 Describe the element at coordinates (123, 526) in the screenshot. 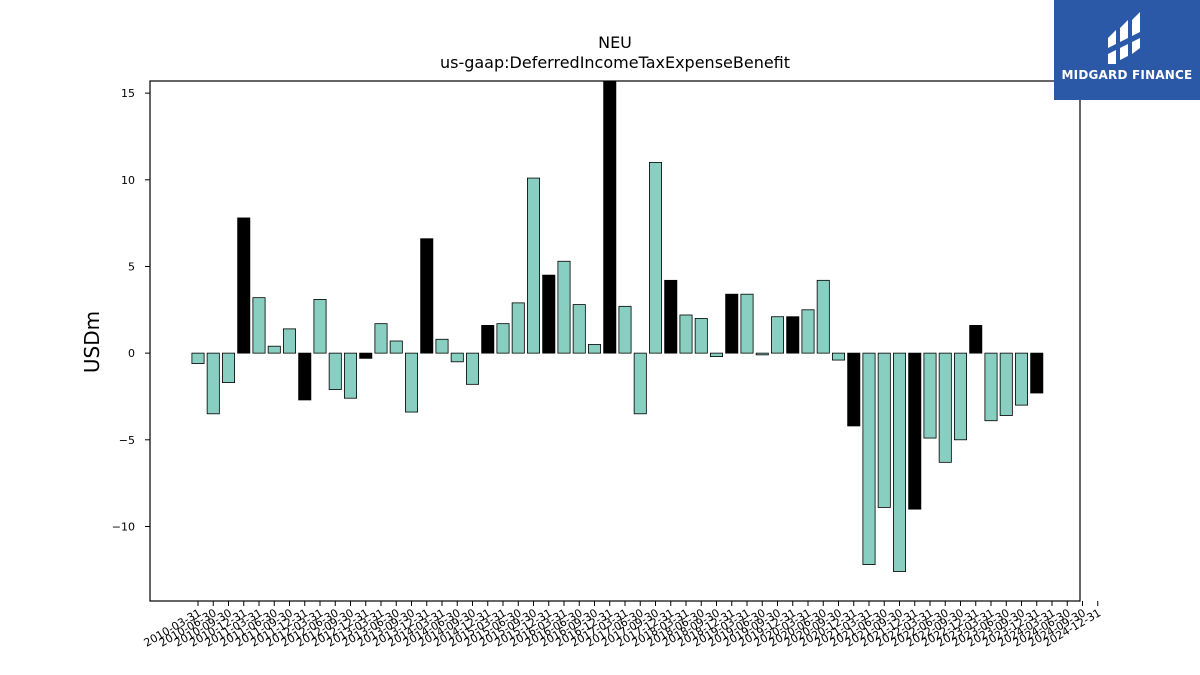

I see `y-tick-label: −10` at that location.